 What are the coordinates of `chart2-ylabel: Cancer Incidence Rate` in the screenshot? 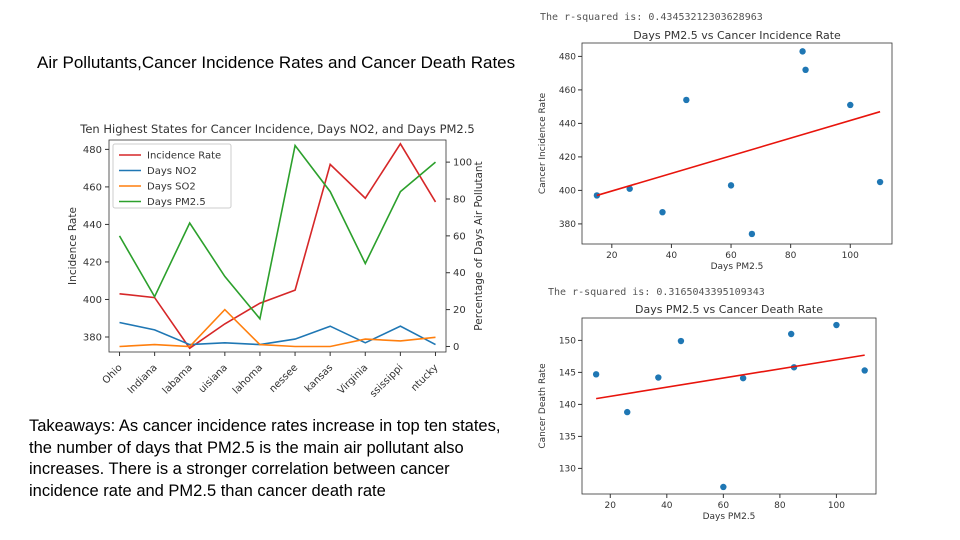 It's located at (543, 143).